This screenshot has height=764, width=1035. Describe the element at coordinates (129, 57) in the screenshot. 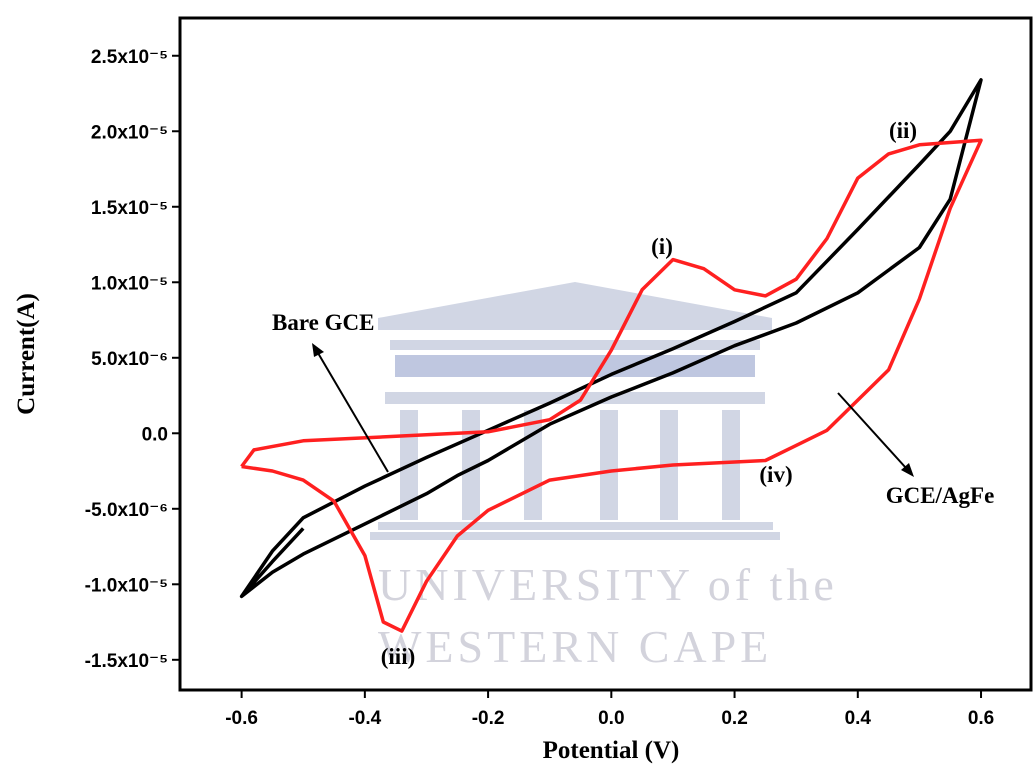

I see `y-tick-label: 2.5x10⁻⁵` at that location.